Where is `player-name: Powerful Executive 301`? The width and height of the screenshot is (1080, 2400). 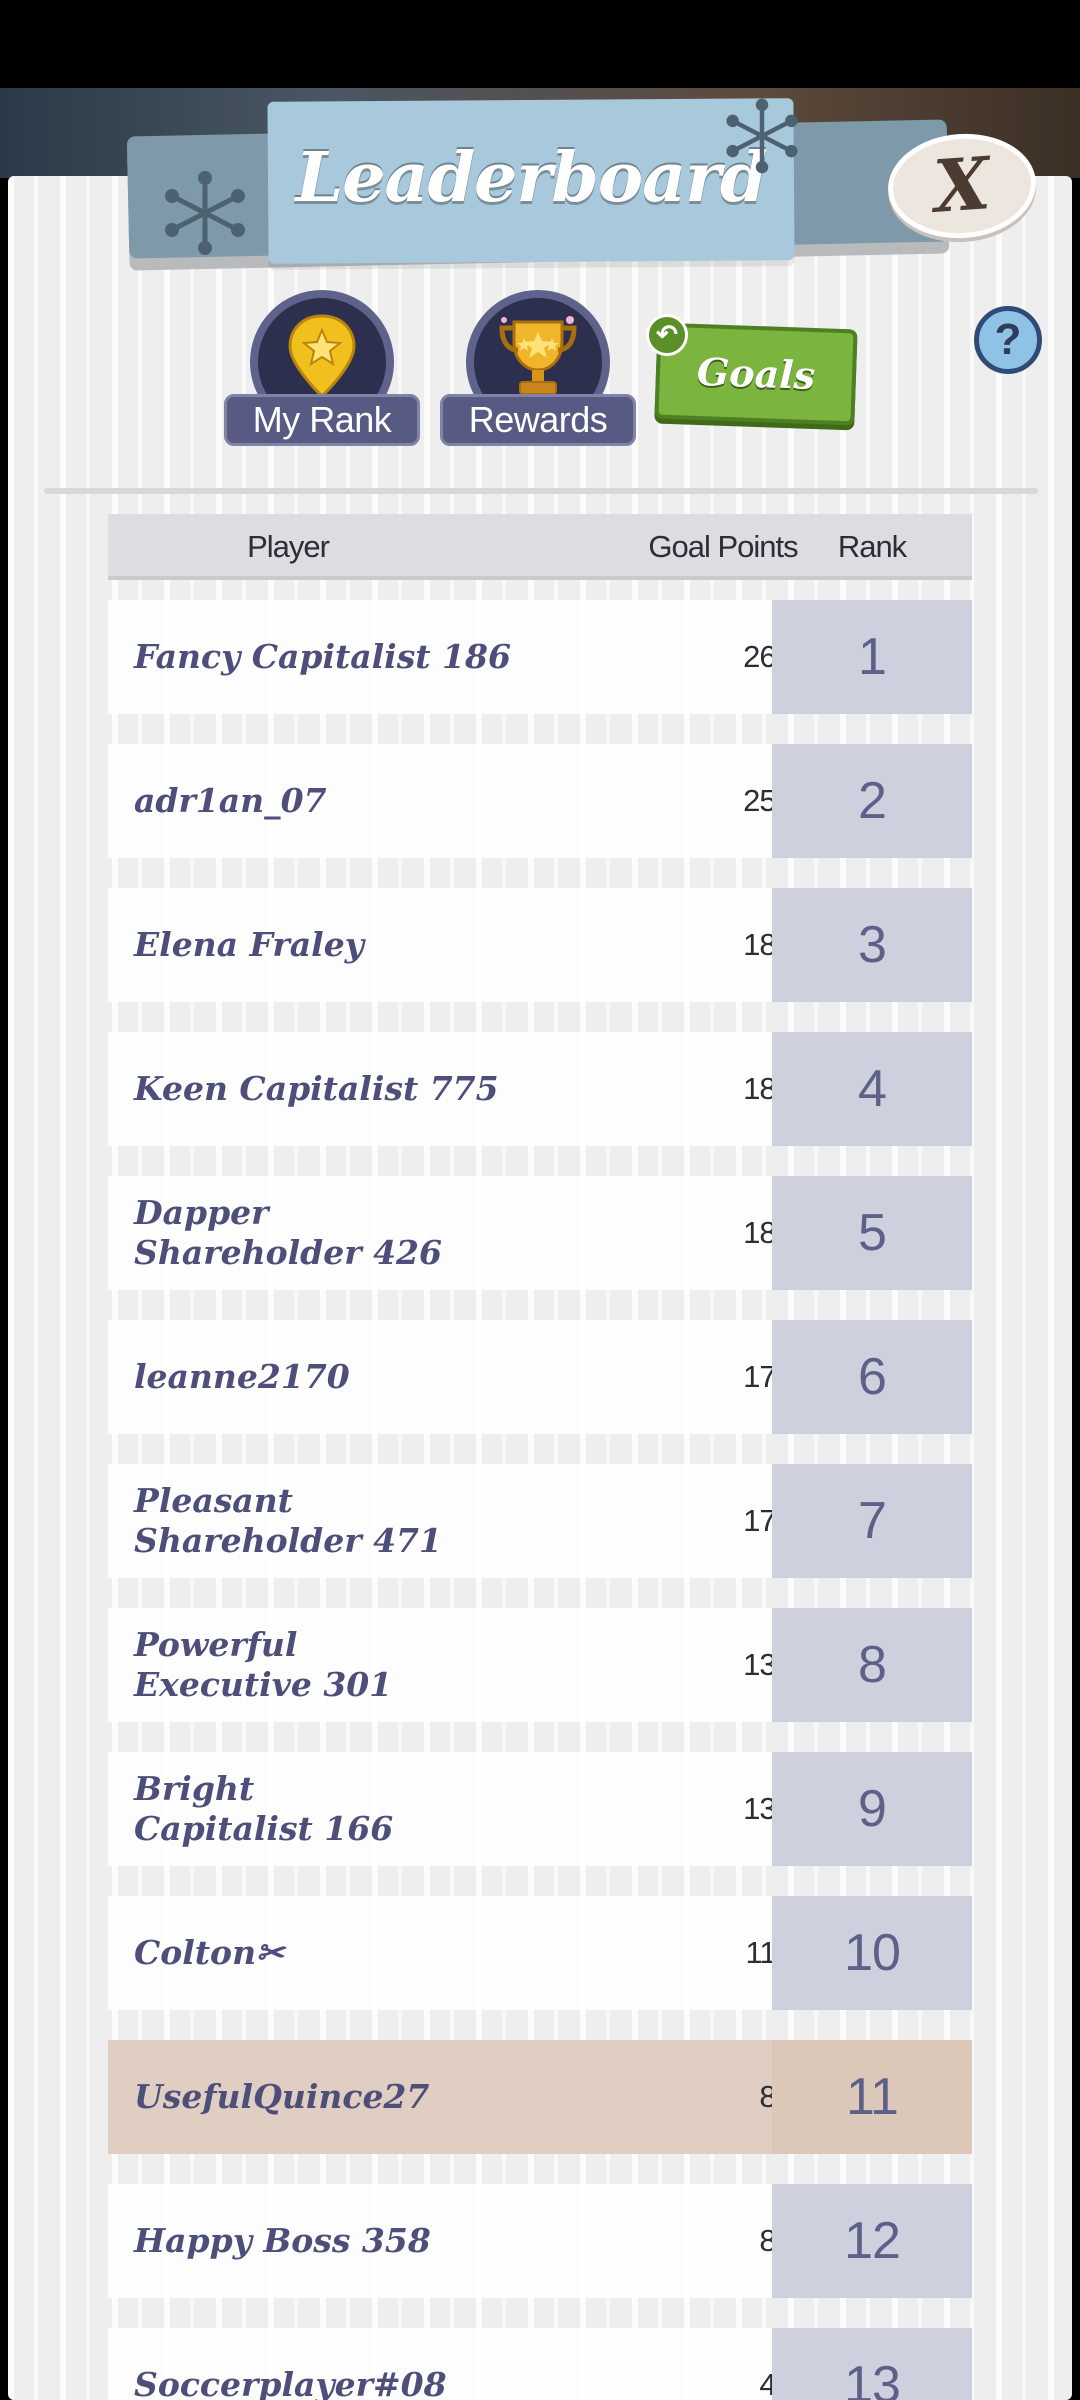
player-name: Powerful Executive 301 is located at coordinates (263, 1664).